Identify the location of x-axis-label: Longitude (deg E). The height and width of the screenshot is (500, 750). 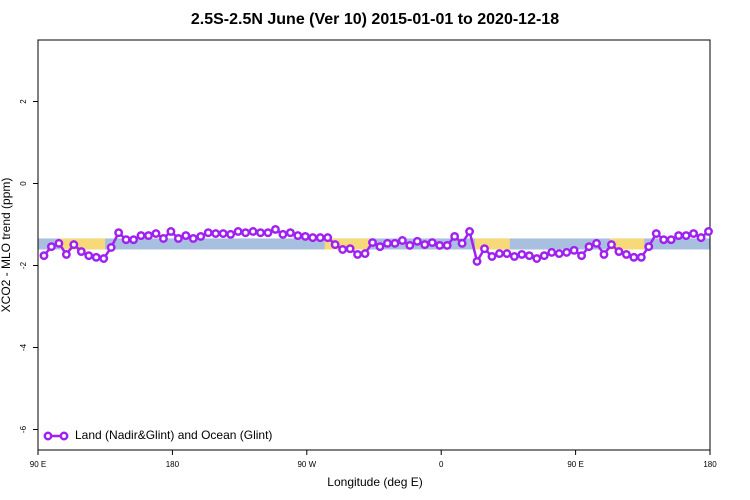
(374, 482).